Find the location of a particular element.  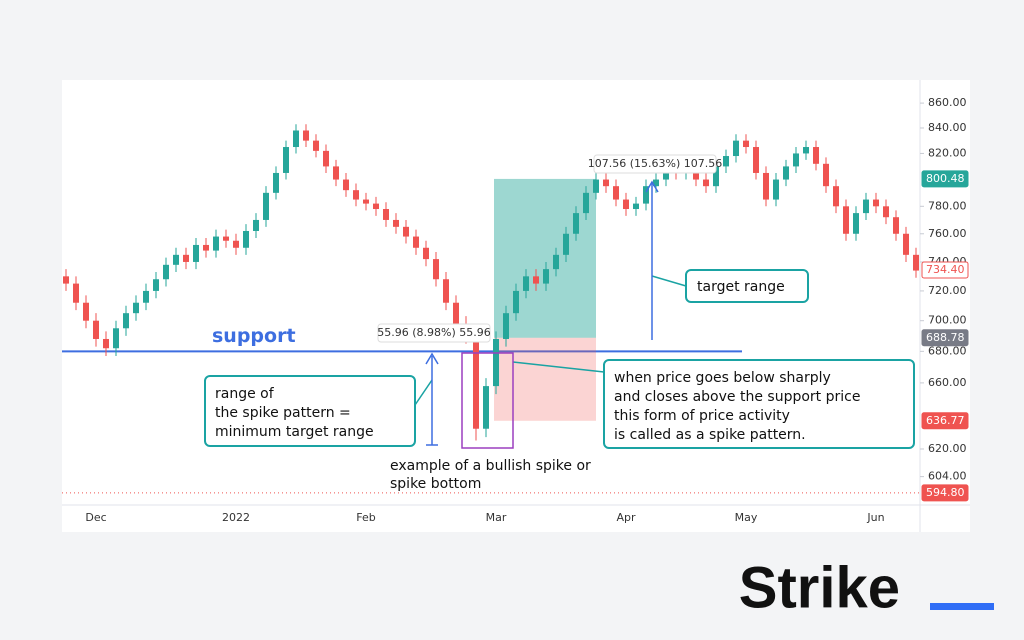

price-tag-label: 734.40 is located at coordinates (945, 269).